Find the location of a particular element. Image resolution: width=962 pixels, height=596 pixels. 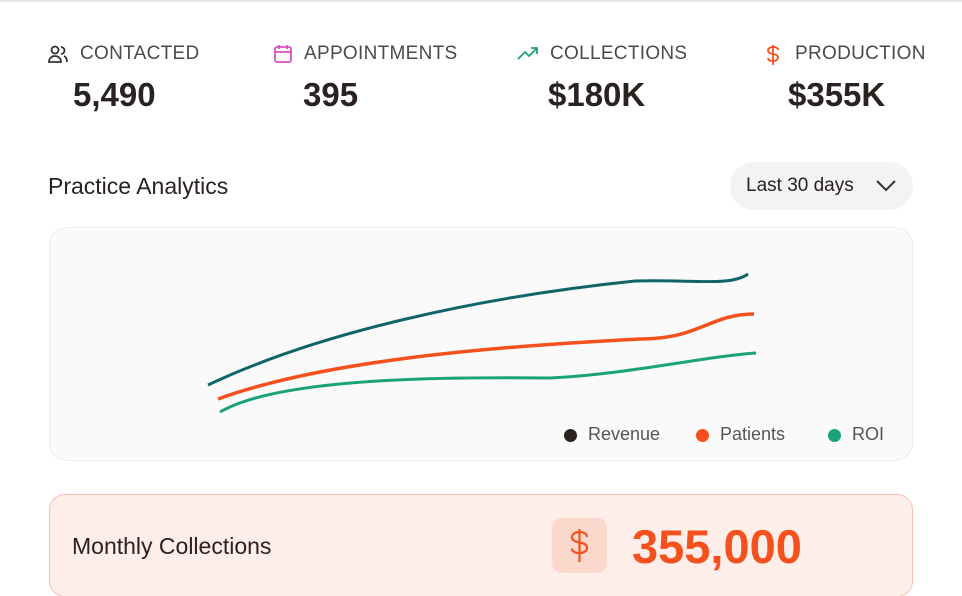

appointments-icon is located at coordinates (283, 54).